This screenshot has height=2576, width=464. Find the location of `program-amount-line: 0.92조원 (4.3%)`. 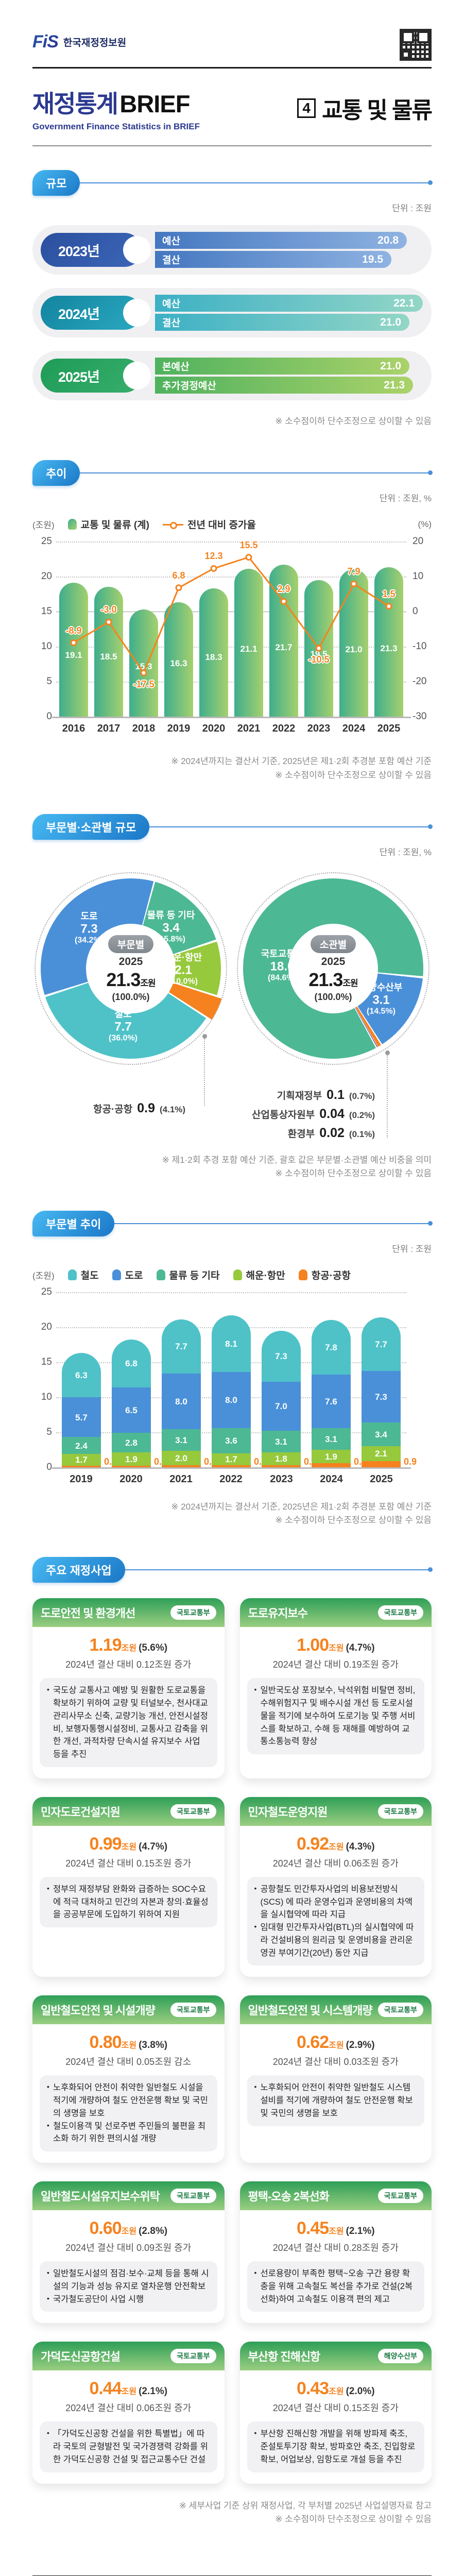

program-amount-line: 0.92조원 (4.3%) is located at coordinates (336, 1844).